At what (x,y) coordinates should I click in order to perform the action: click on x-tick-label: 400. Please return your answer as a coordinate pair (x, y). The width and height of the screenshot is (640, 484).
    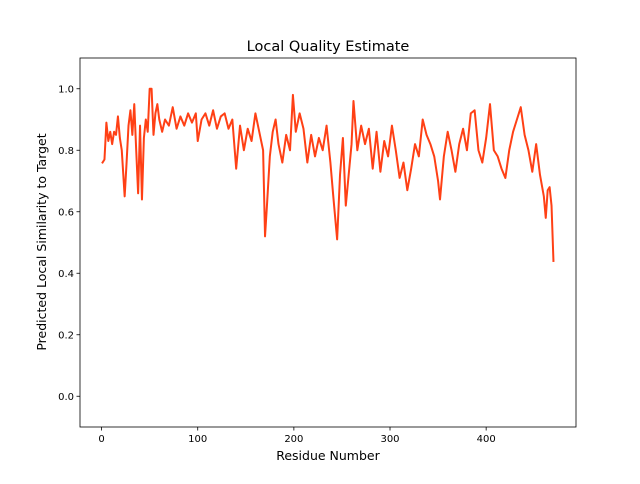
    Looking at the image, I should click on (486, 439).